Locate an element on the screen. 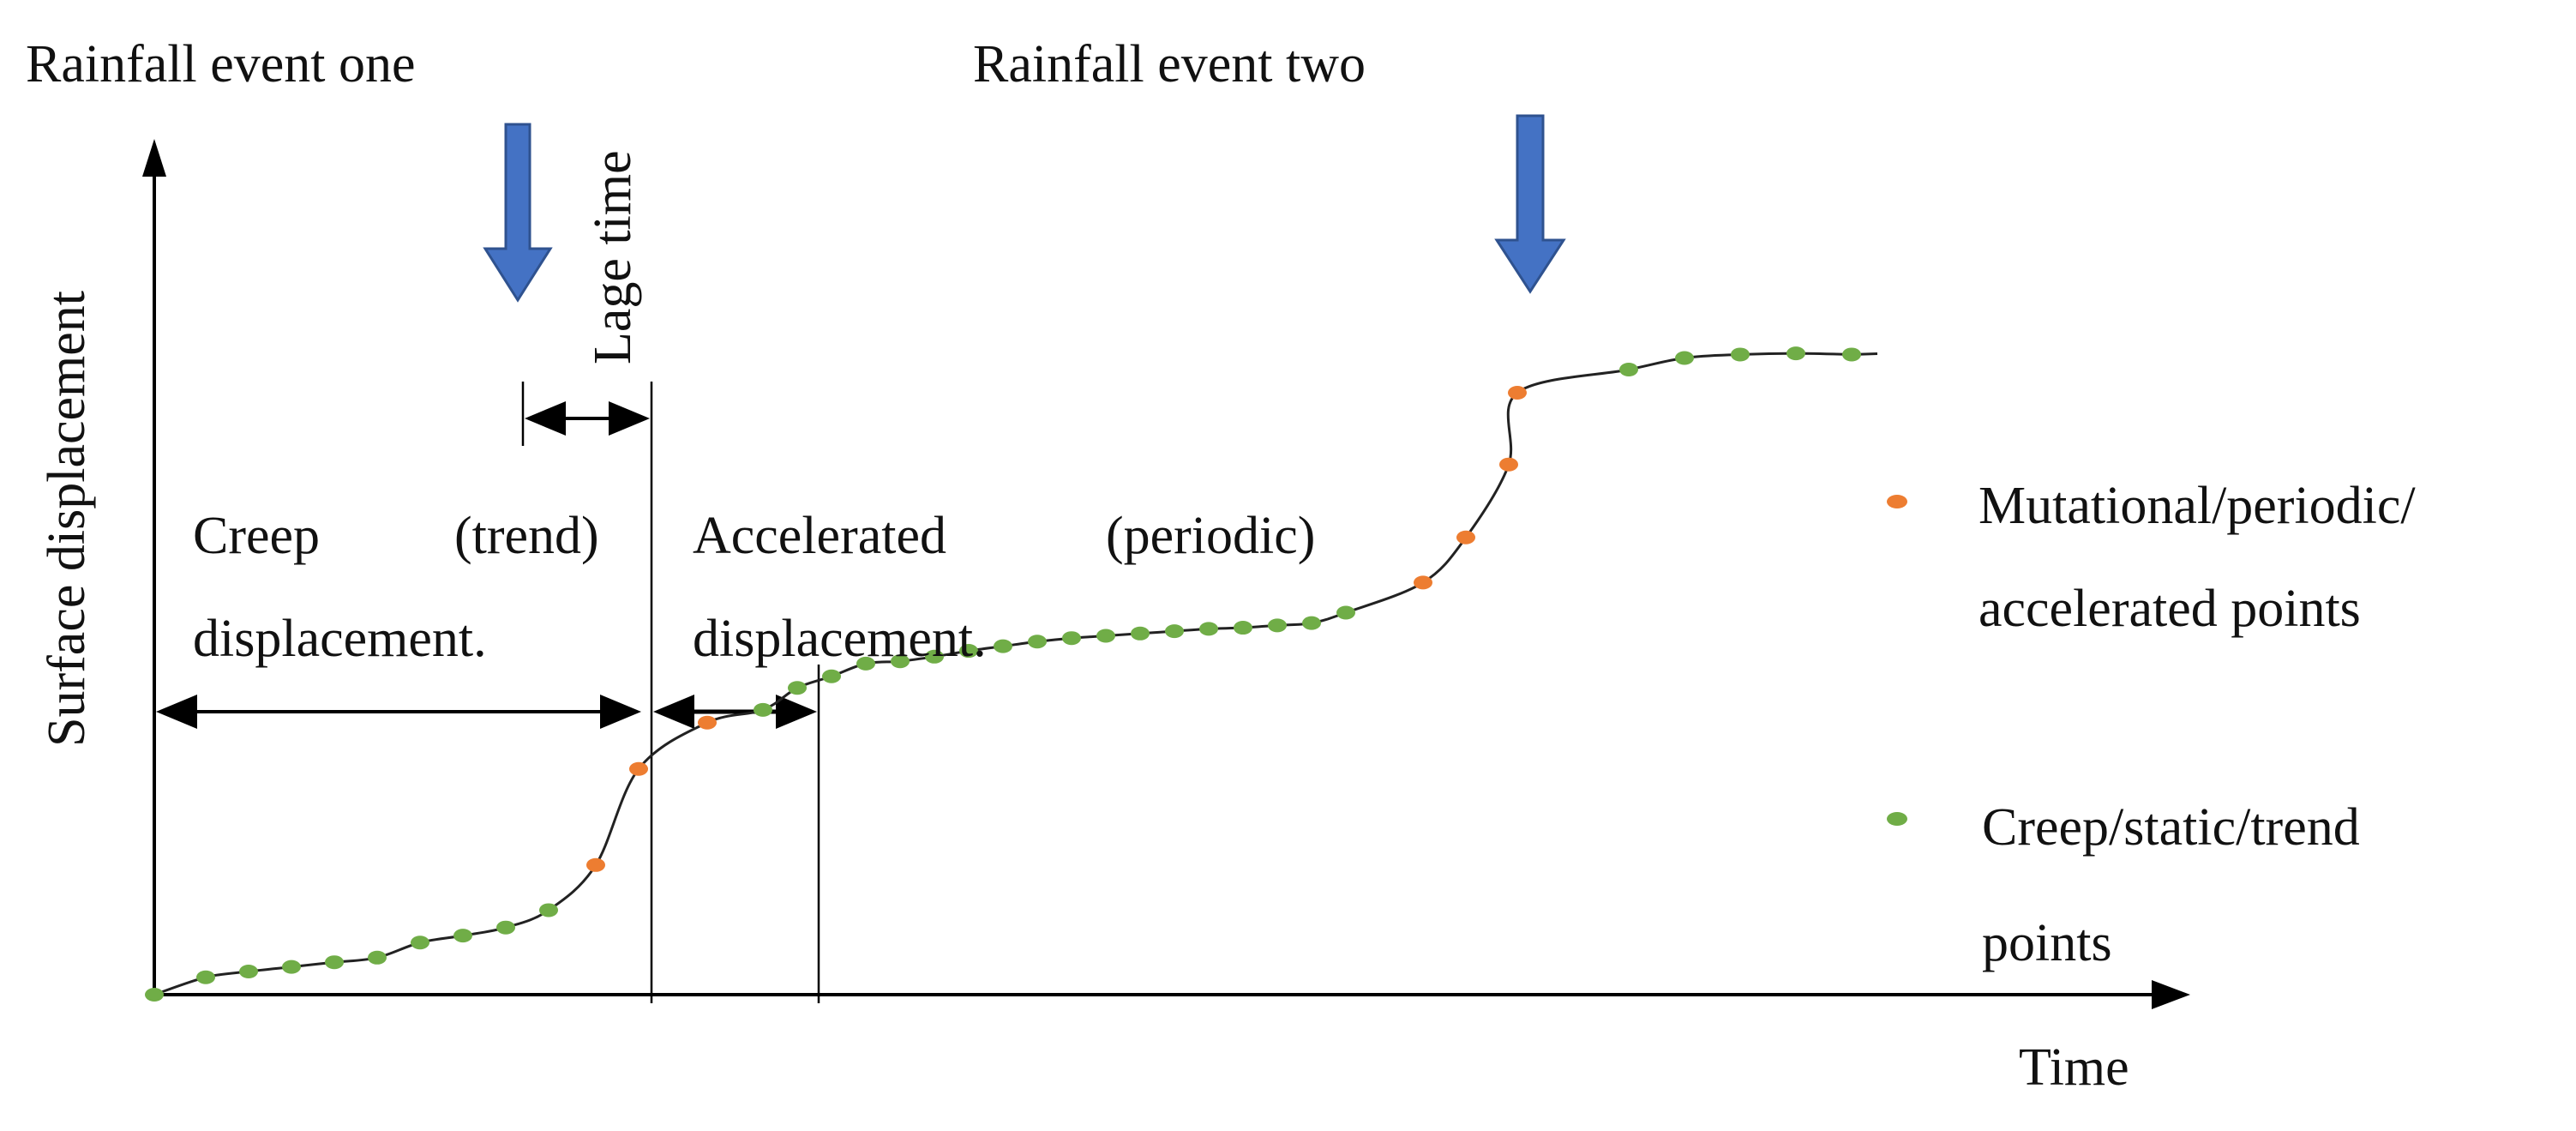 This screenshot has height=1131, width=2576. x-axis-arrowhead is located at coordinates (2171, 994).